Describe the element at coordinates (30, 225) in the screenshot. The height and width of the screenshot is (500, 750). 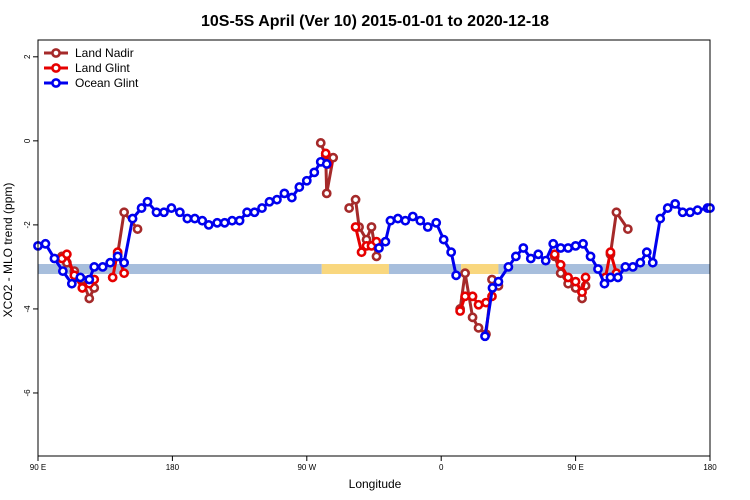
I see `y-axis: 2 0 -2 -4 -6` at that location.